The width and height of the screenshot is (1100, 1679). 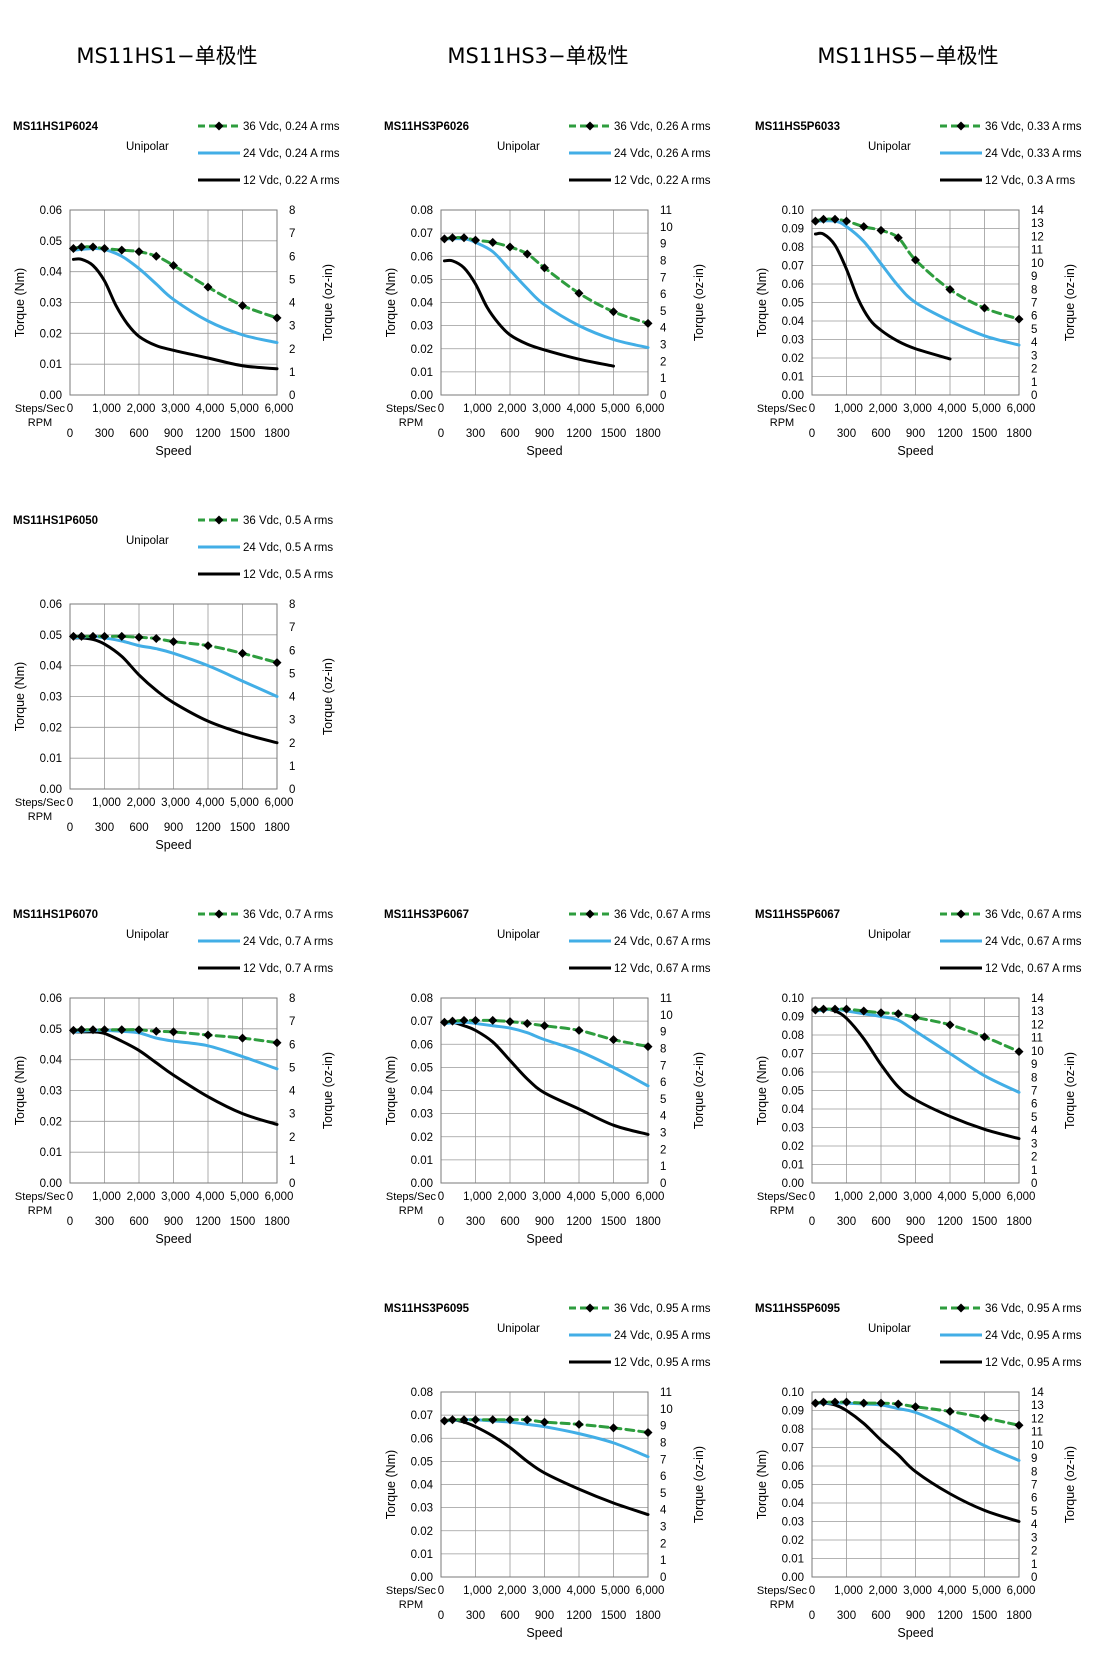 I want to click on chart-title: MS11HS3P6095, so click(x=427, y=1309).